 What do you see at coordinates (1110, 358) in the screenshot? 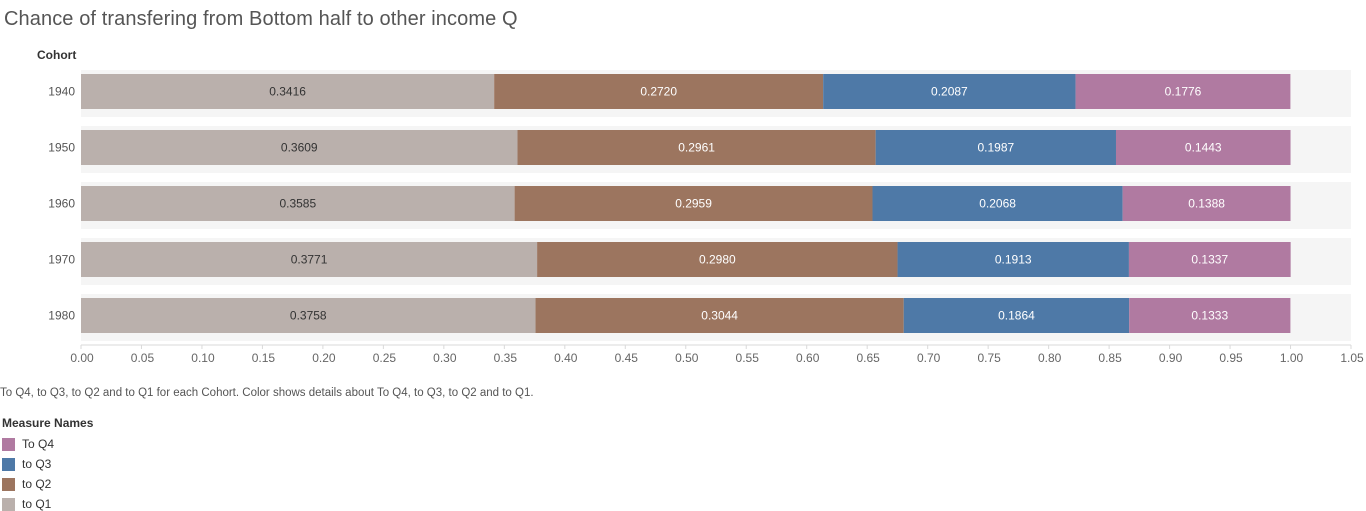
I see `x-tick-label: 0.85` at bounding box center [1110, 358].